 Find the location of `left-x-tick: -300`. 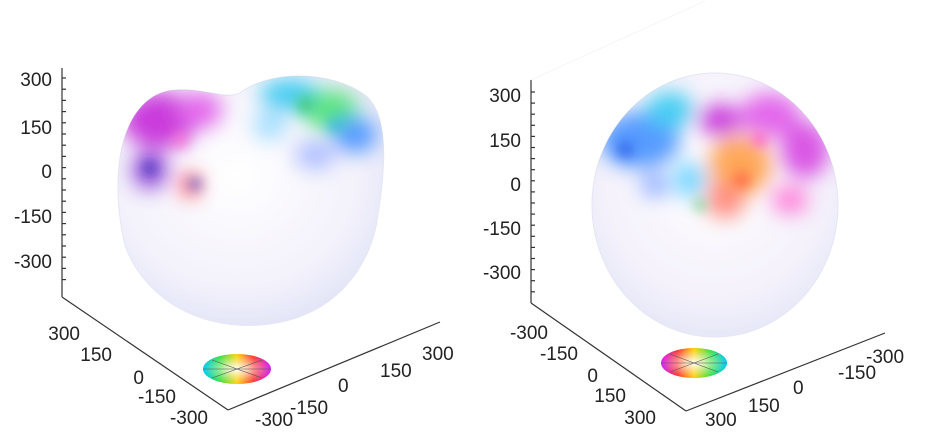

left-x-tick: -300 is located at coordinates (274, 420).